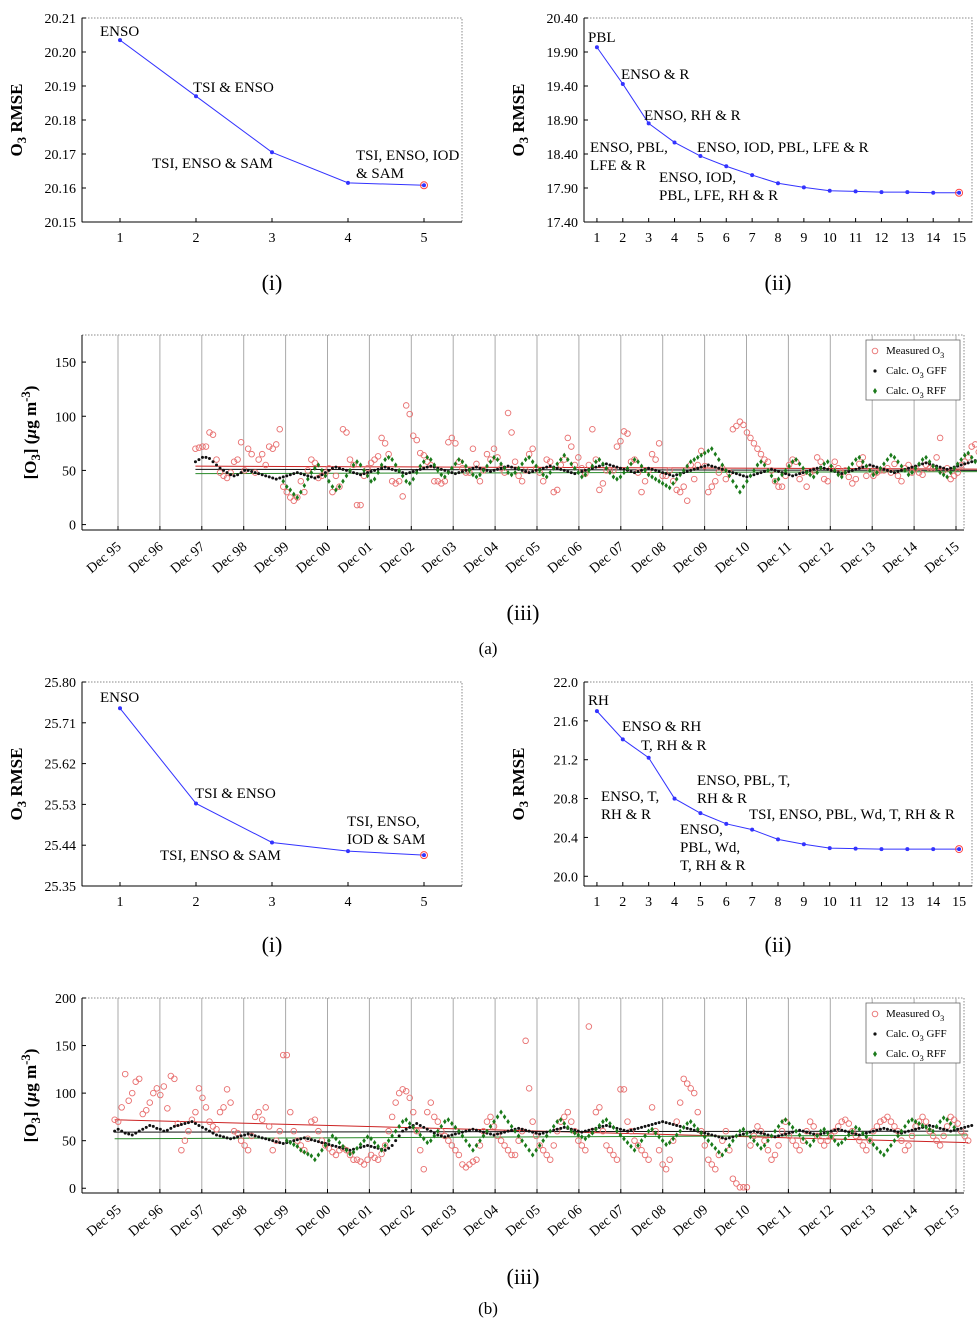 Image resolution: width=977 pixels, height=1318 pixels. What do you see at coordinates (488, 648) in the screenshot?
I see `figure-label-a: (a)` at bounding box center [488, 648].